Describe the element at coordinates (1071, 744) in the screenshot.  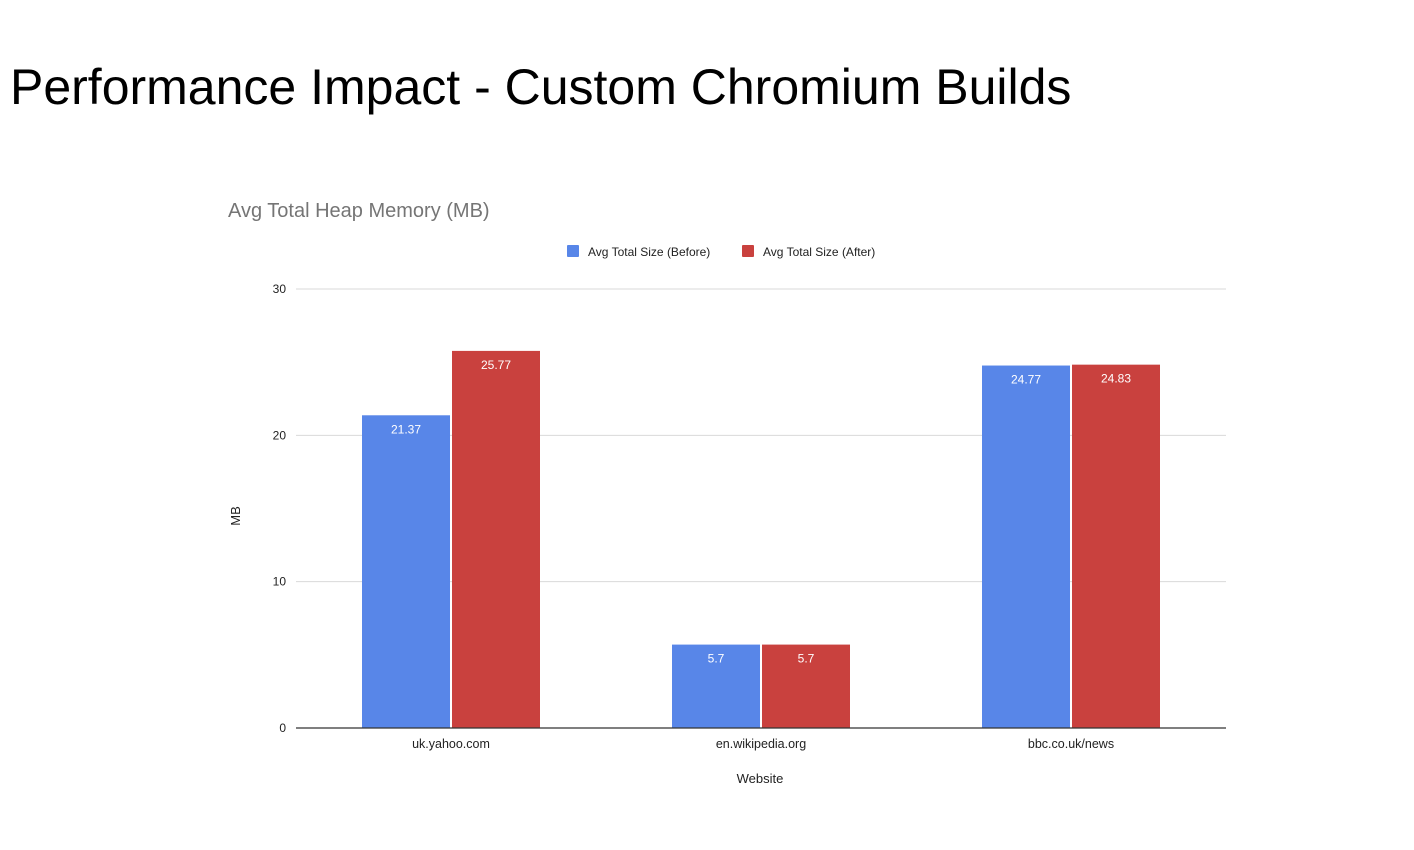
I see `x-category-label: bbc.co.uk/news` at that location.